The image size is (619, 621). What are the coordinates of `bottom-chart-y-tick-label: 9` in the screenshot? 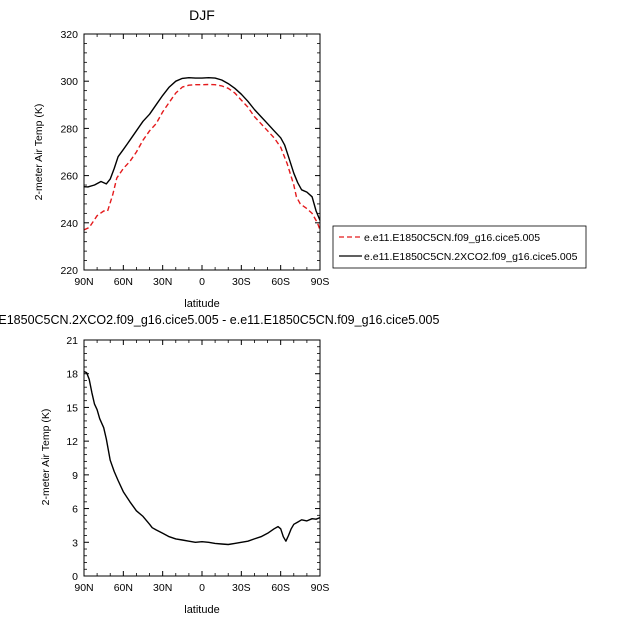 It's located at (75, 476).